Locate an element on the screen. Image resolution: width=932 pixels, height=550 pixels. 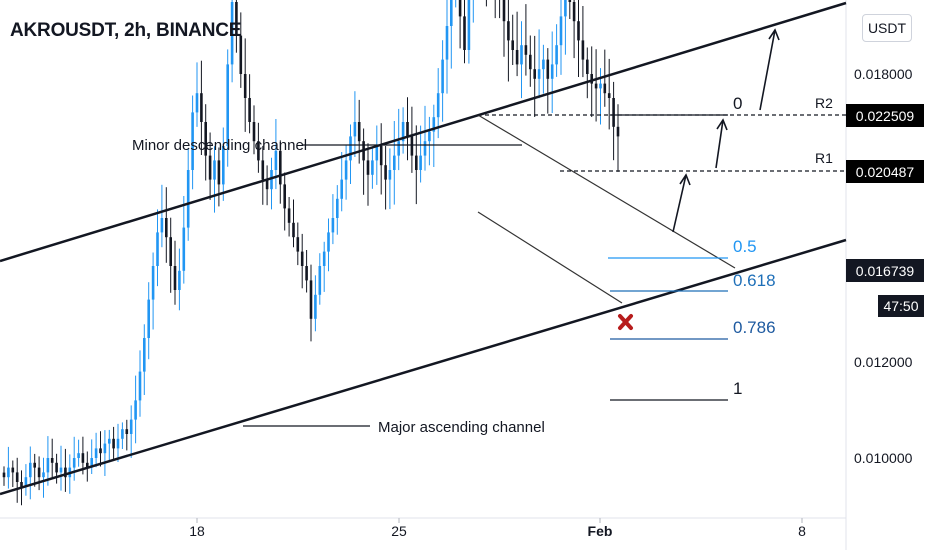
minor-channel-lower-line is located at coordinates (550, 257).